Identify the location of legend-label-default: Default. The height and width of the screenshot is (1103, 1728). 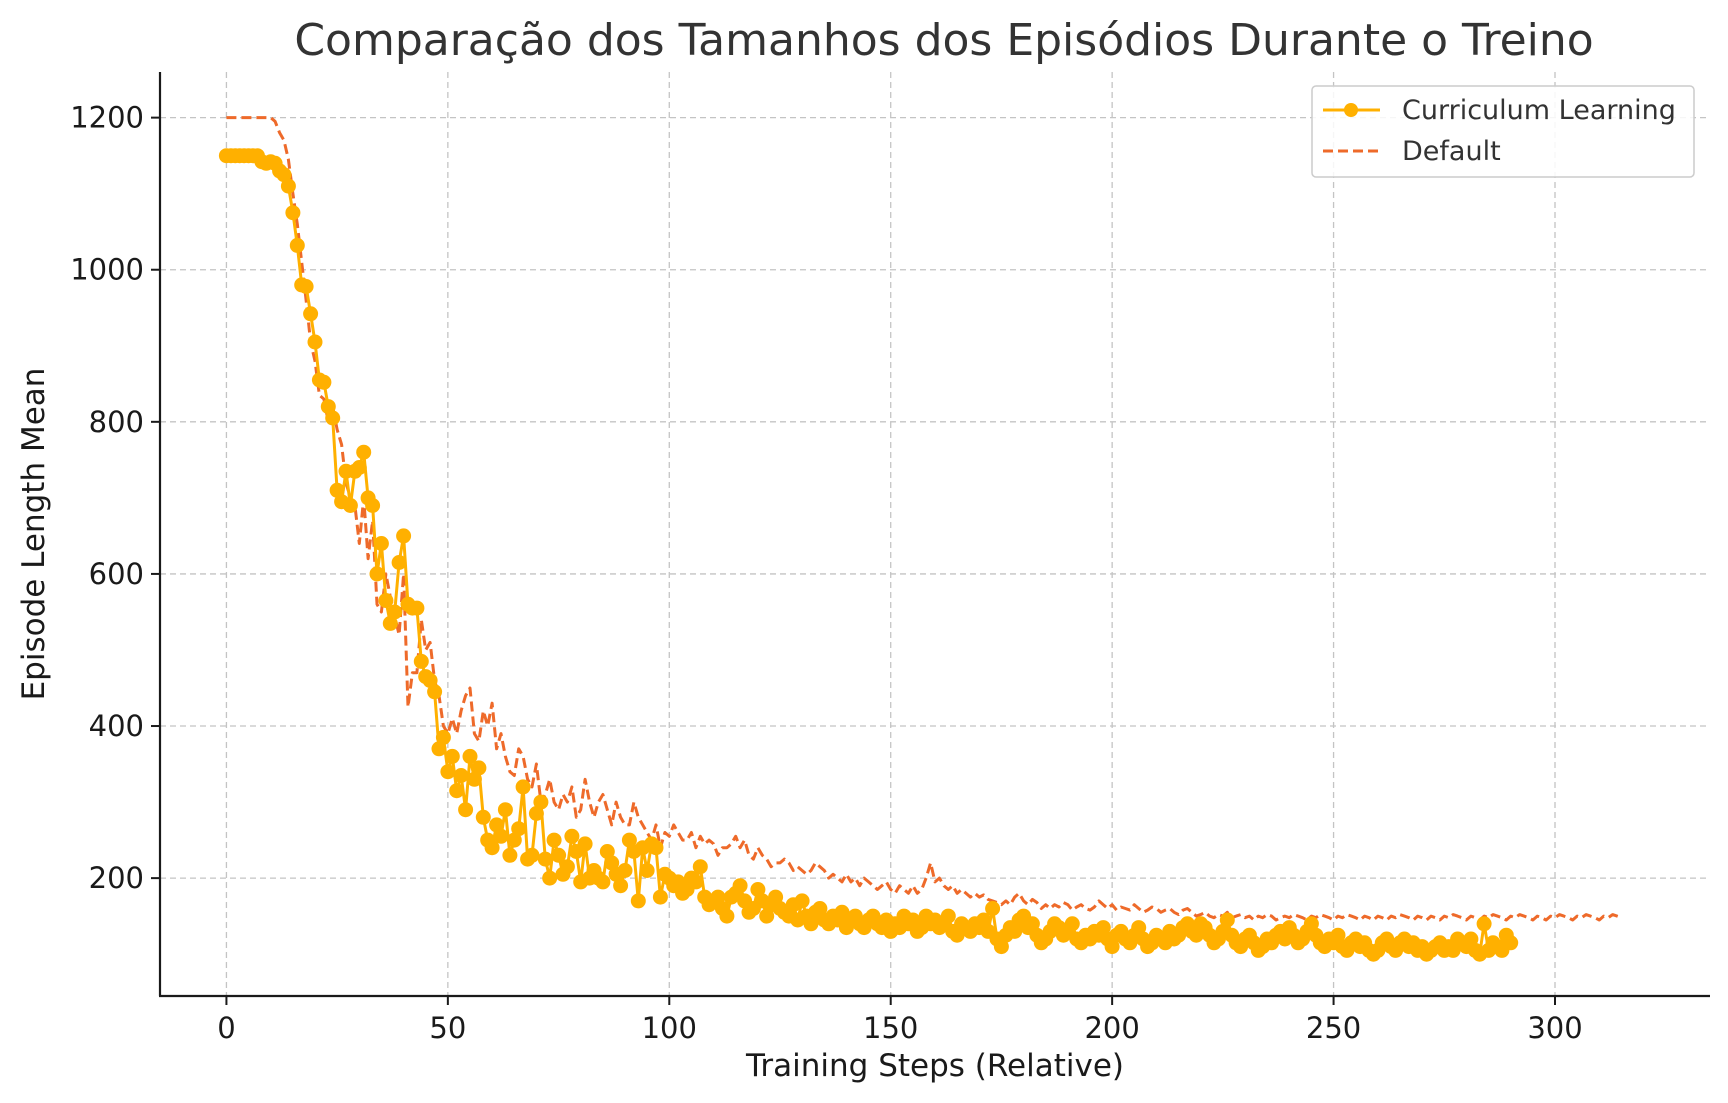
(1451, 151).